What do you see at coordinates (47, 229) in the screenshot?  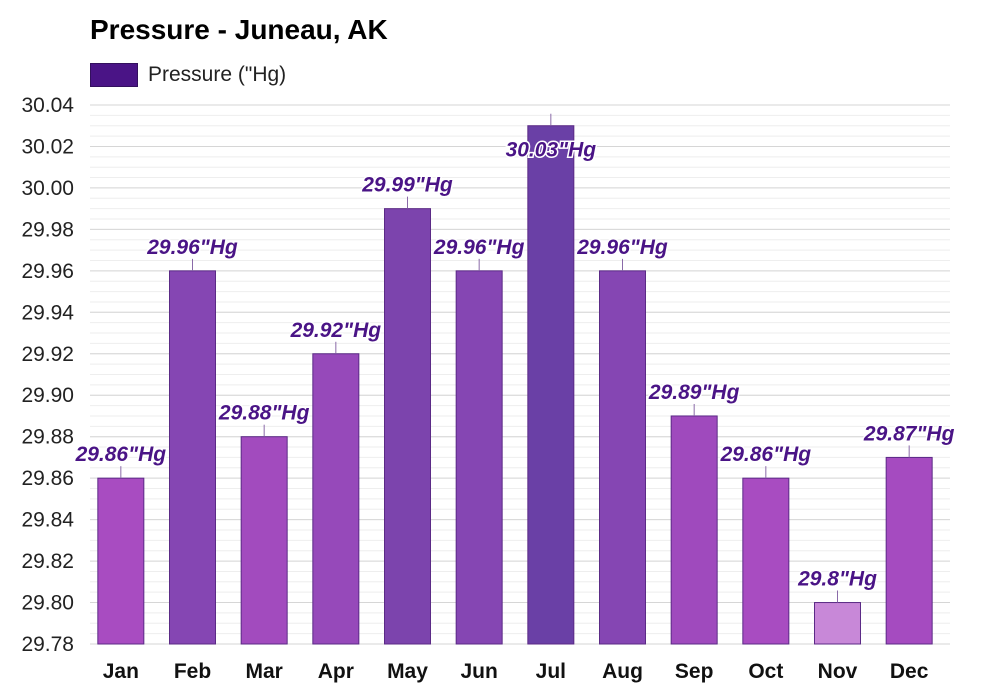 I see `y-tick-label: 29.98` at bounding box center [47, 229].